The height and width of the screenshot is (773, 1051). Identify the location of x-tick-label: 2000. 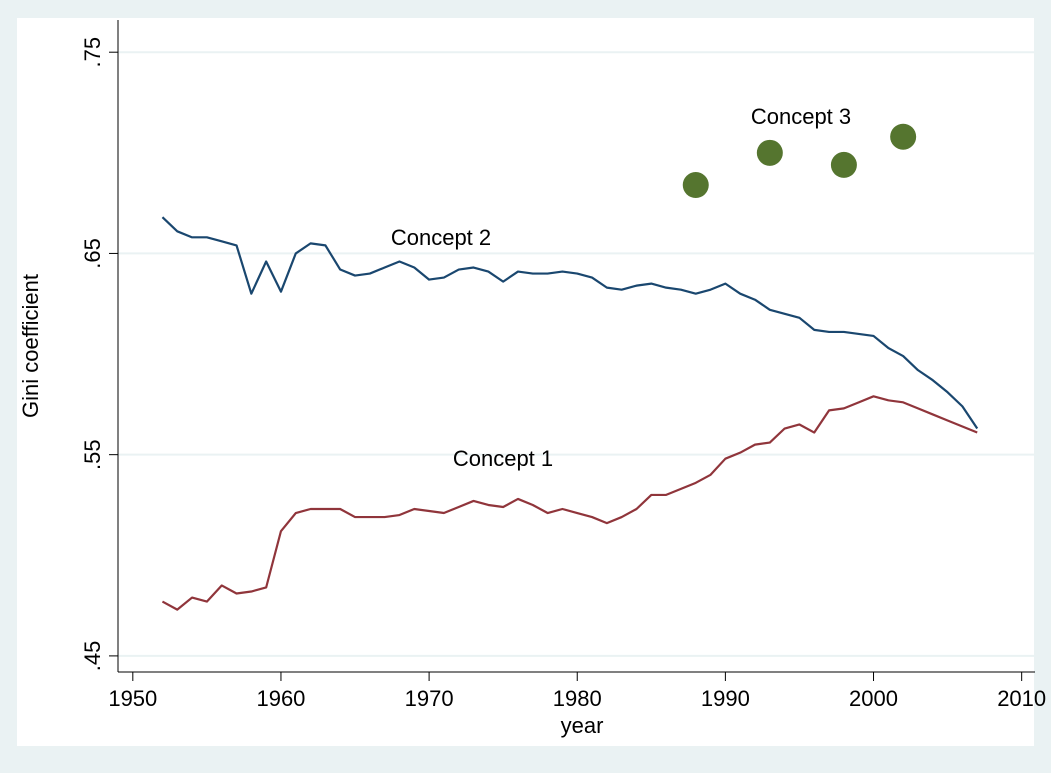
(873, 698).